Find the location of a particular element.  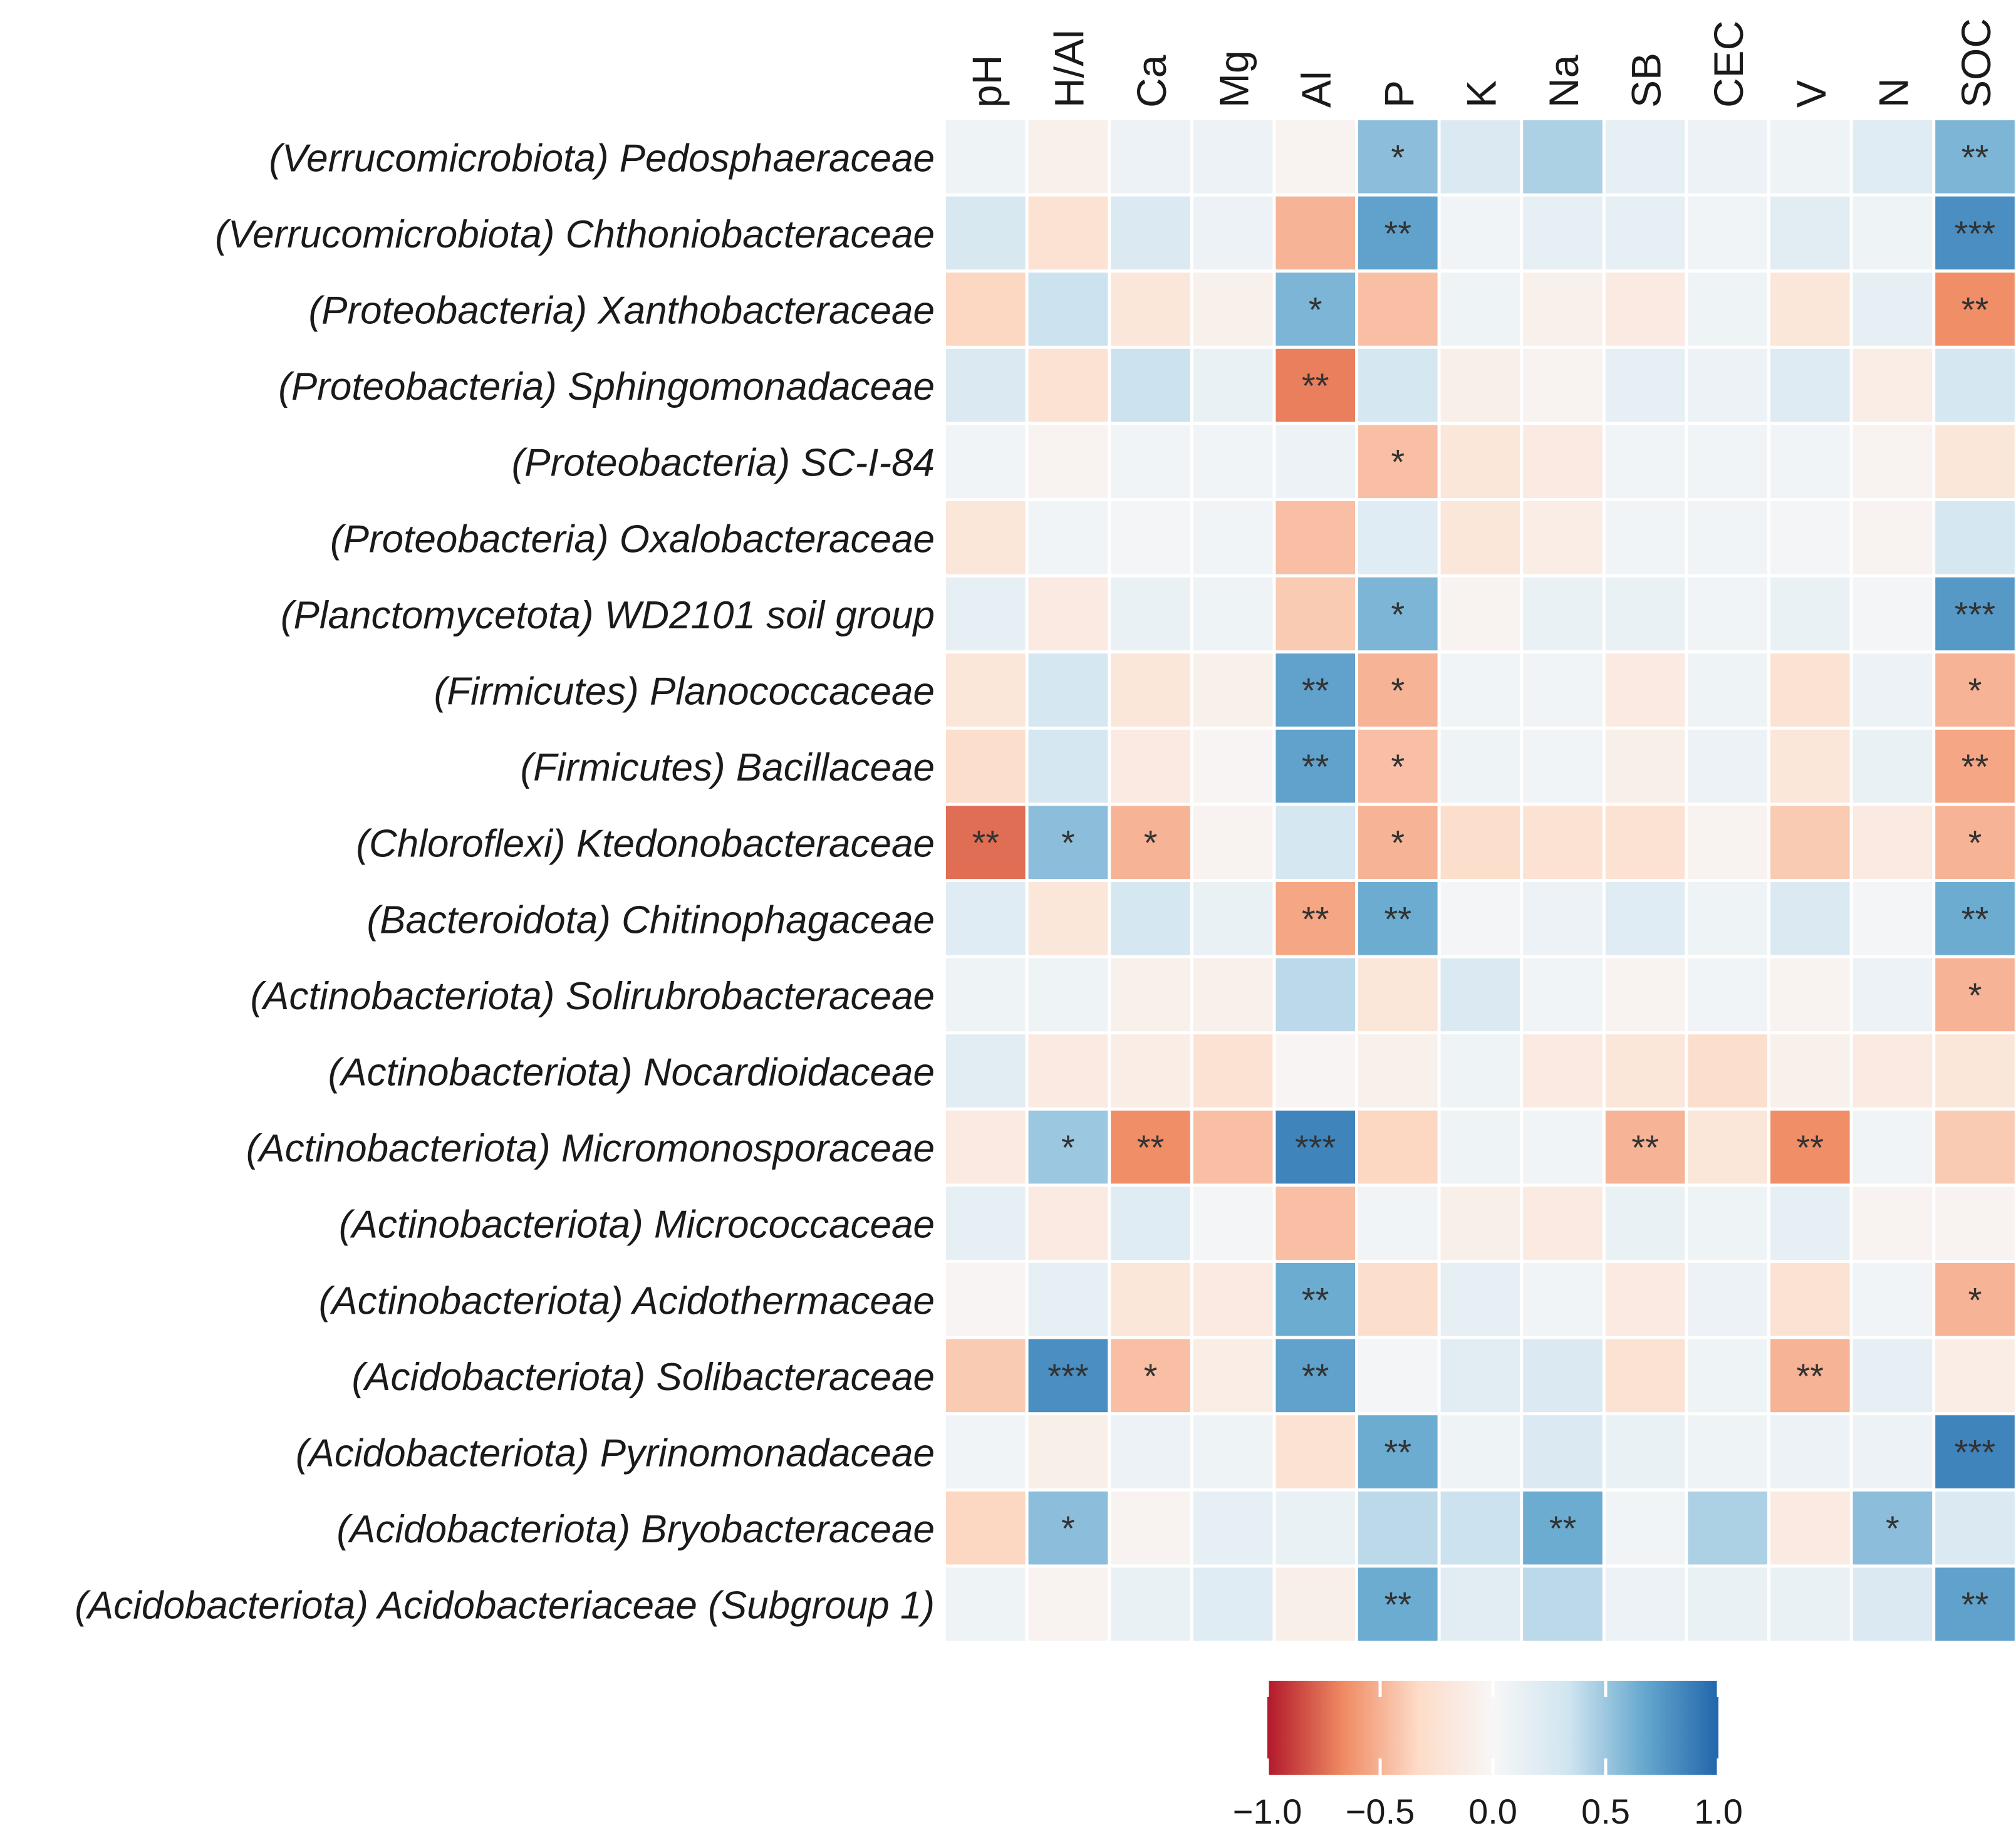

row-label-verrucomicrobiota-pedosphaeraceae: (Verrucomicrobiota) Pedosphaeraceae is located at coordinates (602, 158).